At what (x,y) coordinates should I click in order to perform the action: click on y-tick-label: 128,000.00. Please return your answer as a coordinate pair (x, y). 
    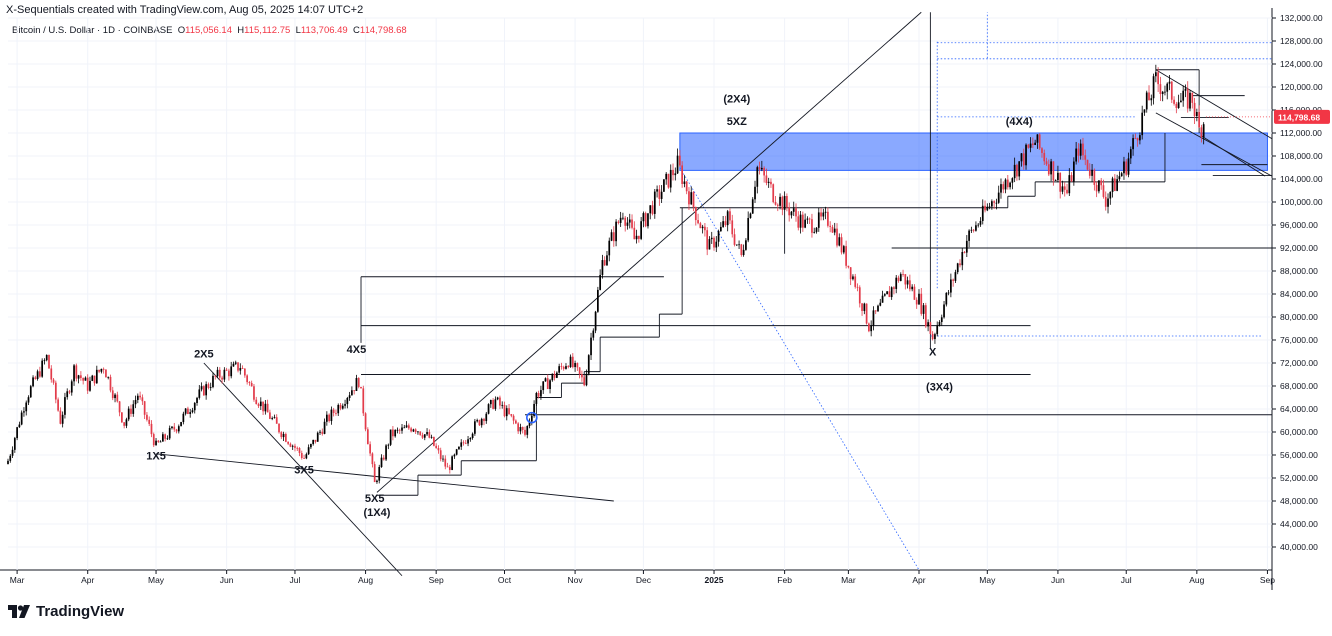
    Looking at the image, I should click on (1301, 41).